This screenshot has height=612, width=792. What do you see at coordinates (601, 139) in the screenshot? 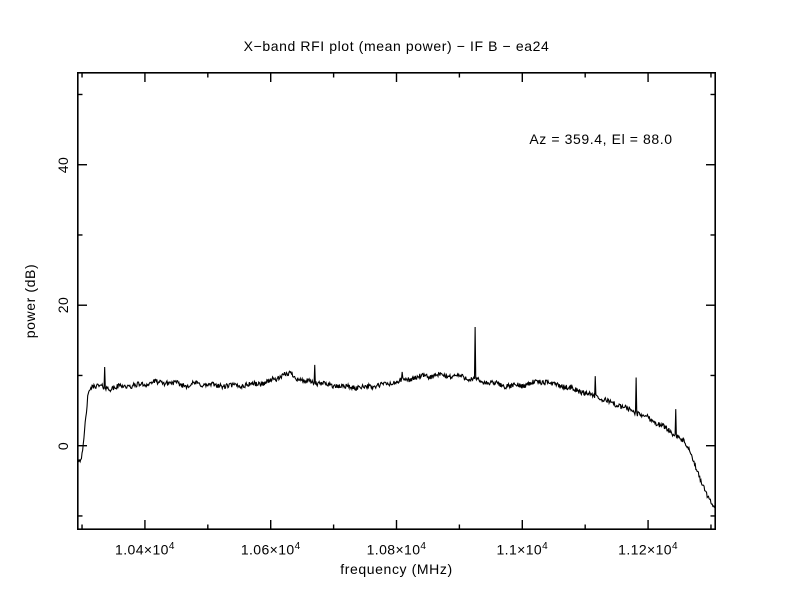
I see `annotation-az-el: Az = 359.4, El = 88.0` at bounding box center [601, 139].